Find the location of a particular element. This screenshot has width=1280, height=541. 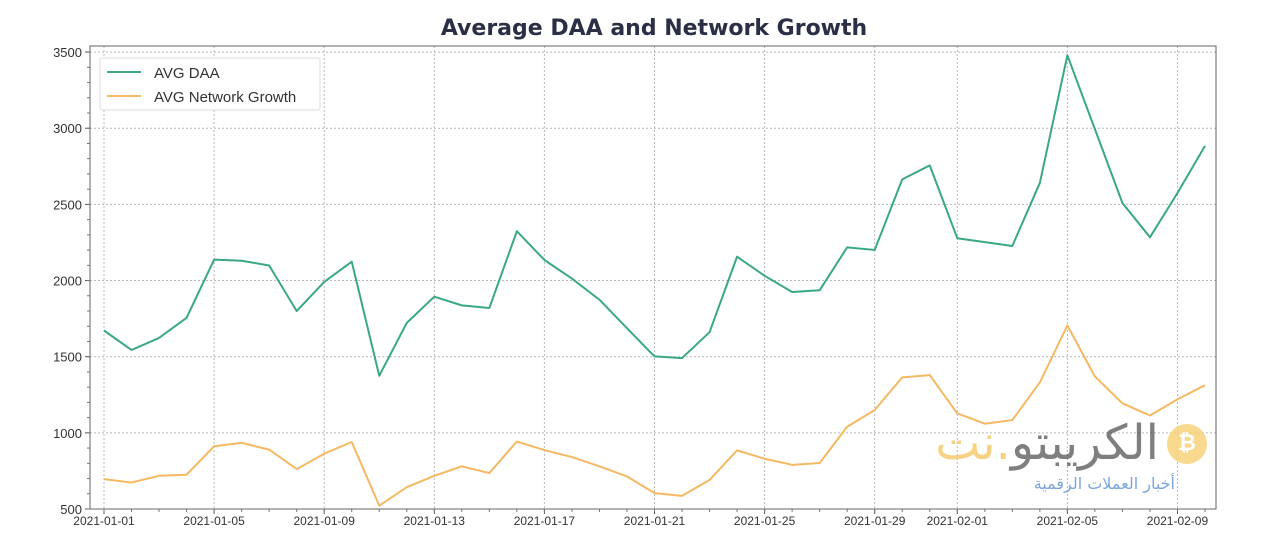

y-tick-label: 1500 is located at coordinates (67, 357).